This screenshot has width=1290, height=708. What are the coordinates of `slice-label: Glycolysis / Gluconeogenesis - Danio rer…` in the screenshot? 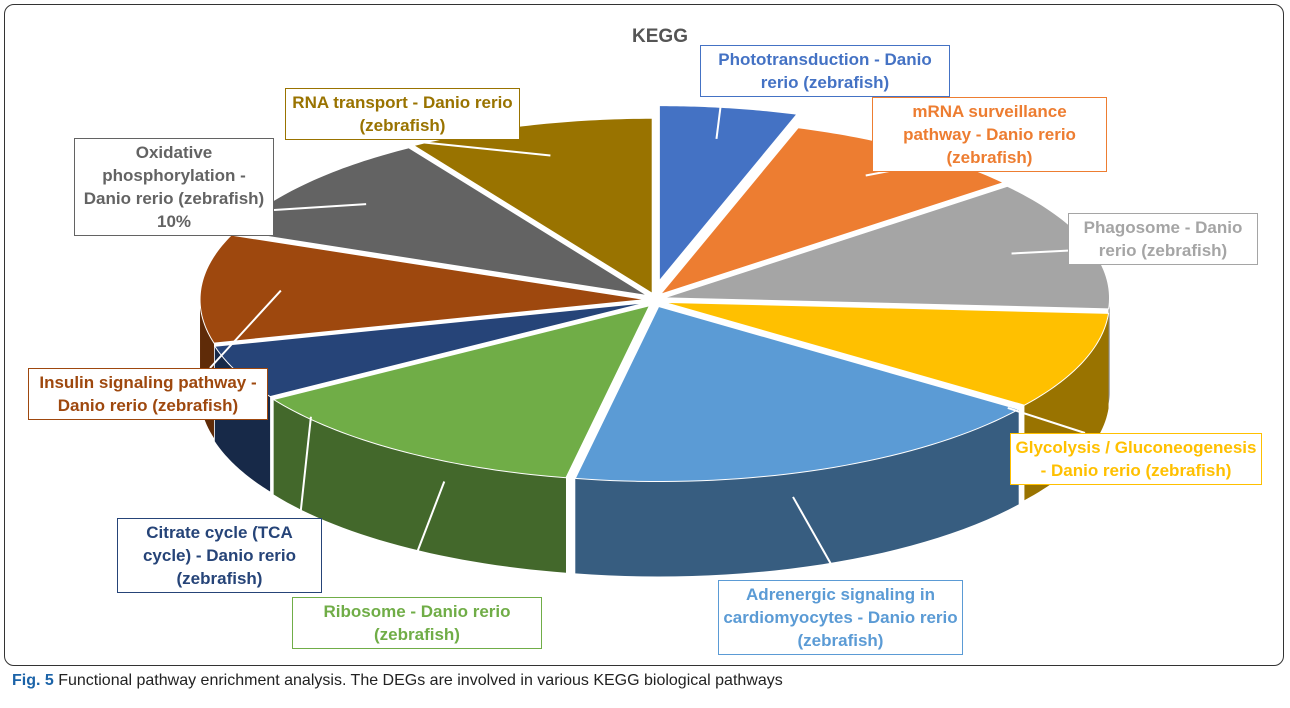 It's located at (1136, 459).